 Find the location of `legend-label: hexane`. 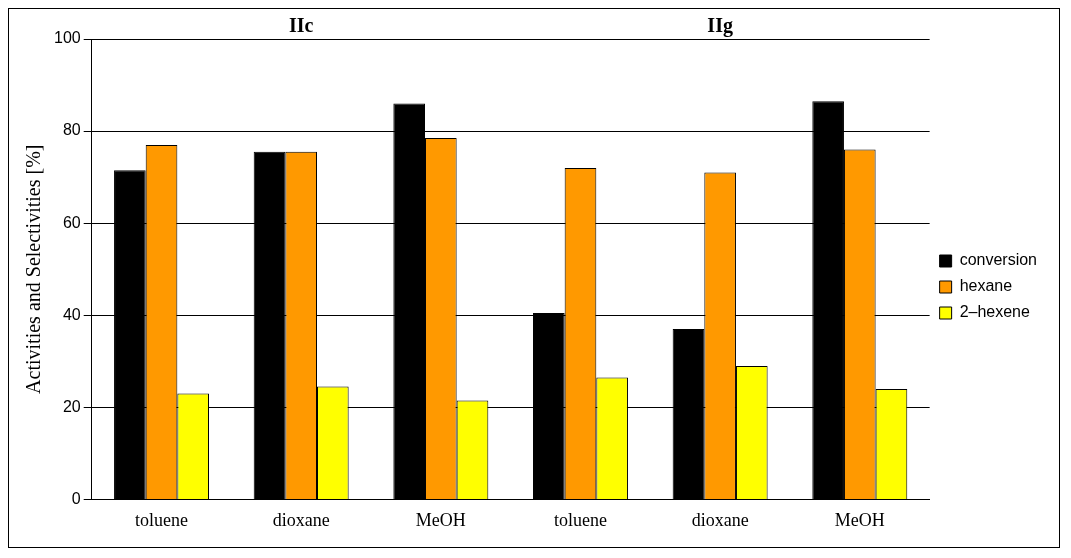

legend-label: hexane is located at coordinates (986, 286).